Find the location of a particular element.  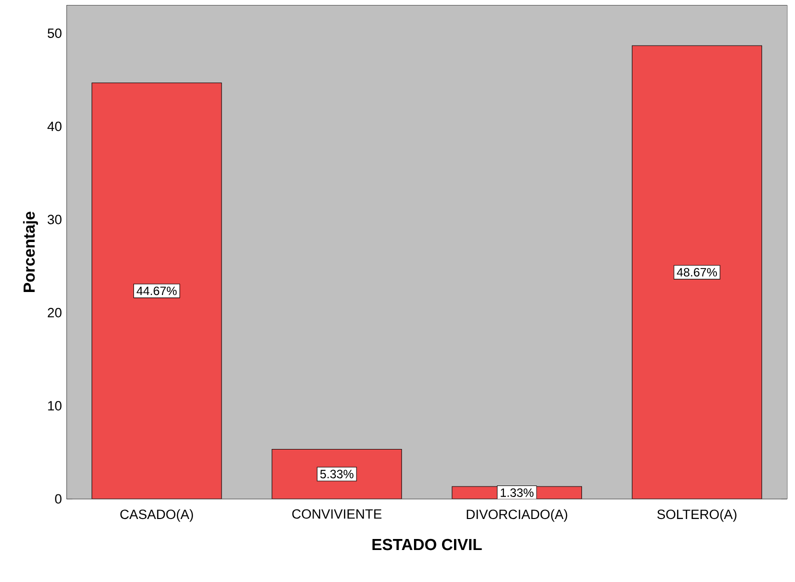

data-label: 48.67% is located at coordinates (696, 272).